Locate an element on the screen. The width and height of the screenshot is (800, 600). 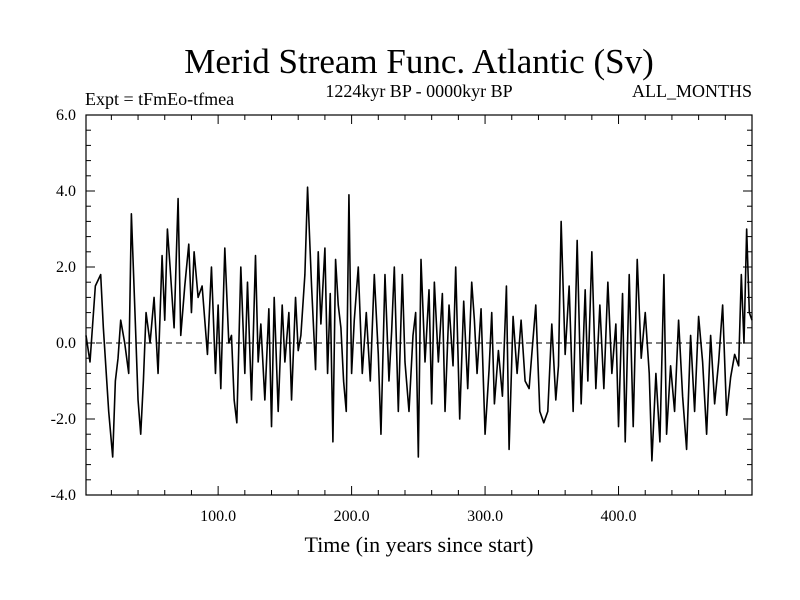
y-tick-label: 6.0 is located at coordinates (66, 115).